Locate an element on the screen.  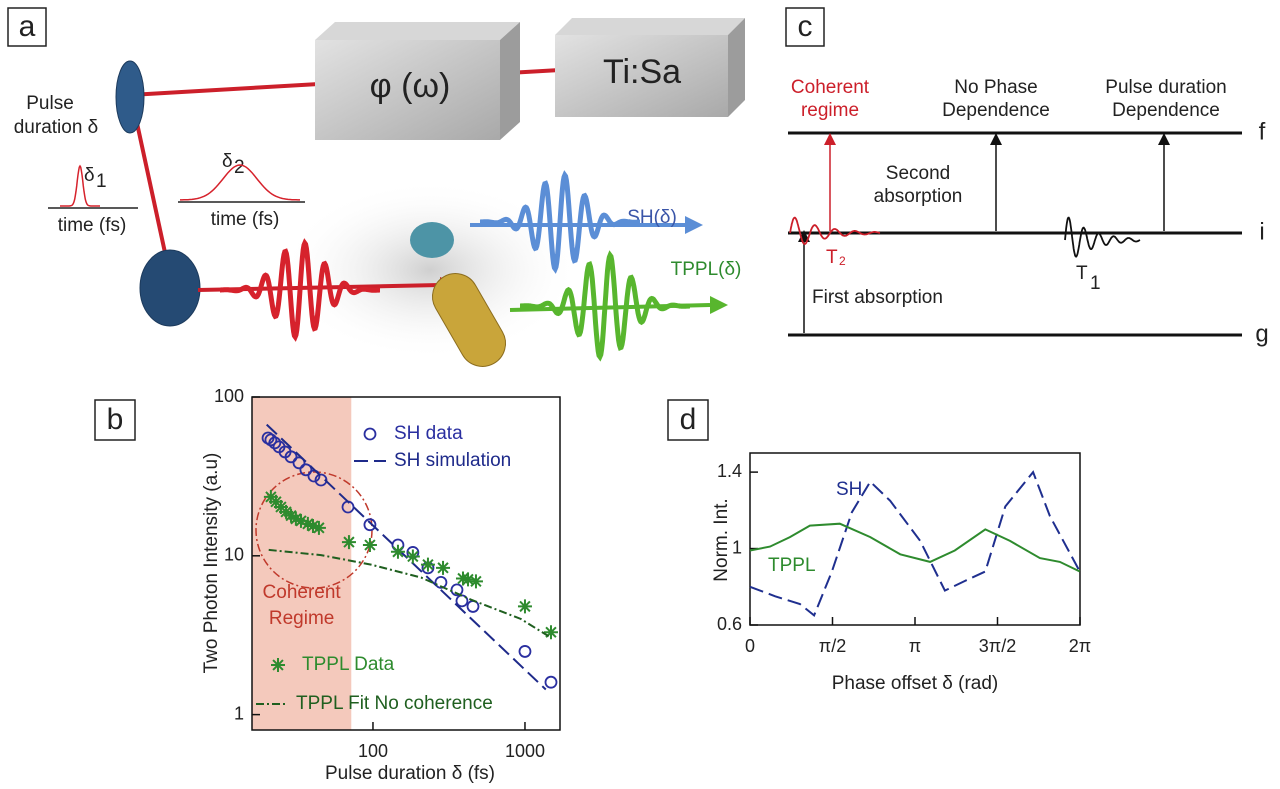
x-tick-label: 3π/2 is located at coordinates (997, 646).